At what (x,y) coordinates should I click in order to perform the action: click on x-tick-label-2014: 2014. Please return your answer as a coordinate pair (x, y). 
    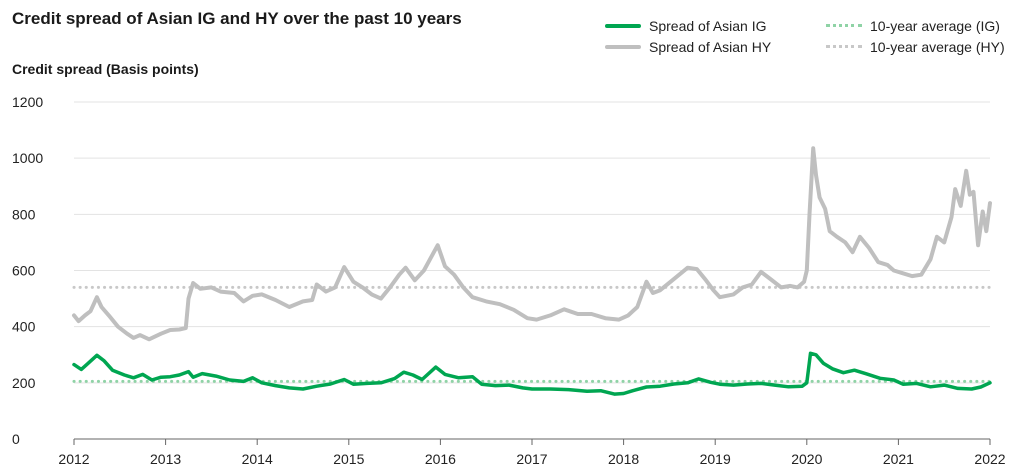
    Looking at the image, I should click on (257, 459).